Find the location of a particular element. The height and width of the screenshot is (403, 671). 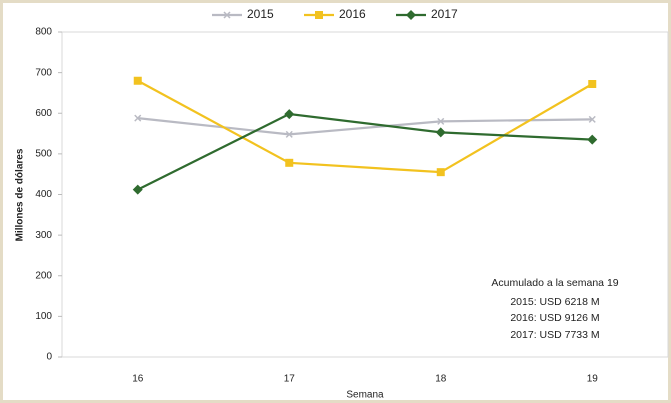

y-axis-label: Millones de dólares is located at coordinates (20, 194).